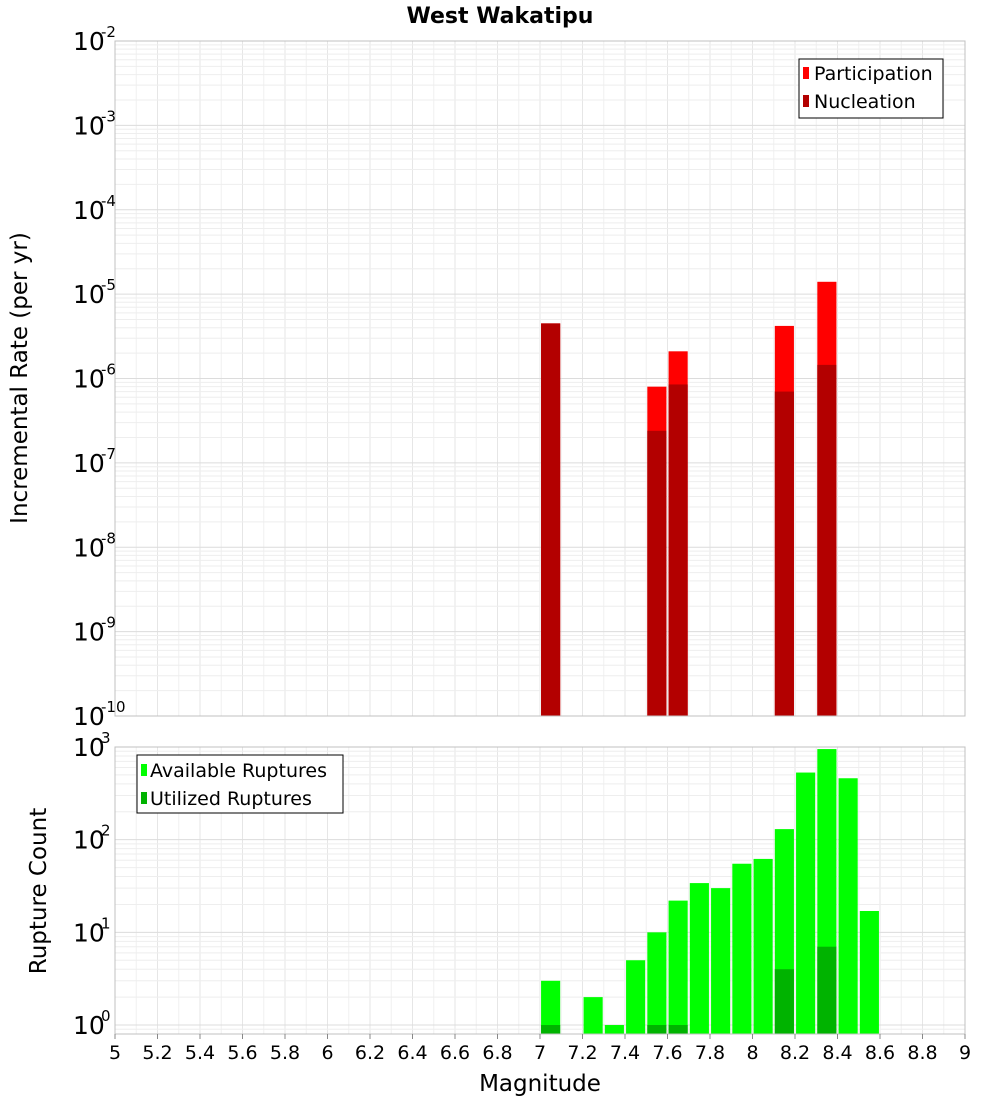 This screenshot has height=1100, width=1000. What do you see at coordinates (108, 32) in the screenshot?
I see `rate-y-tick-exp: -2` at bounding box center [108, 32].